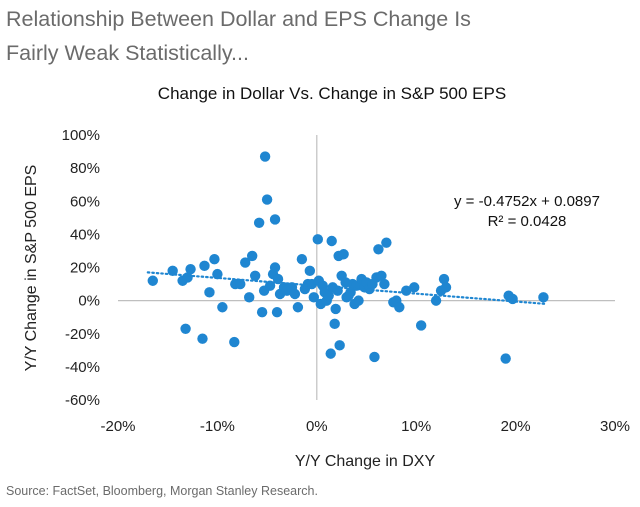  Describe the element at coordinates (85, 168) in the screenshot. I see `y-tick-label: 80%` at that location.